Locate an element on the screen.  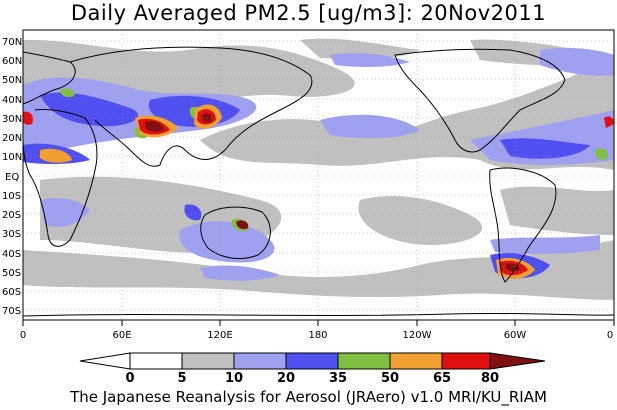
lat-label: 40N is located at coordinates (12, 100).